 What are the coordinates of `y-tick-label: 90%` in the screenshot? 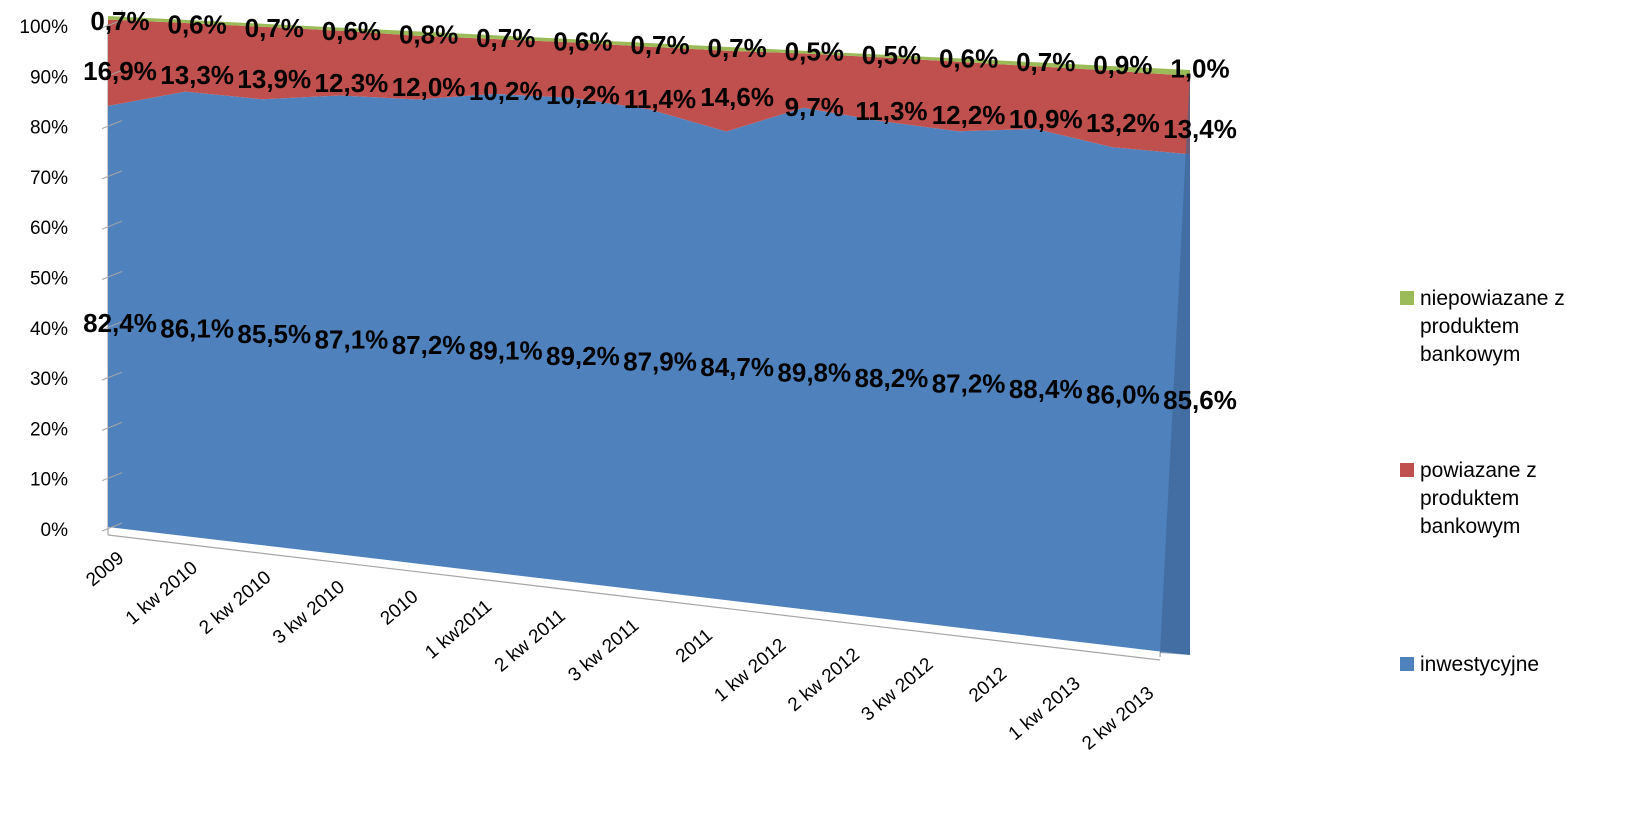 It's located at (49, 77).